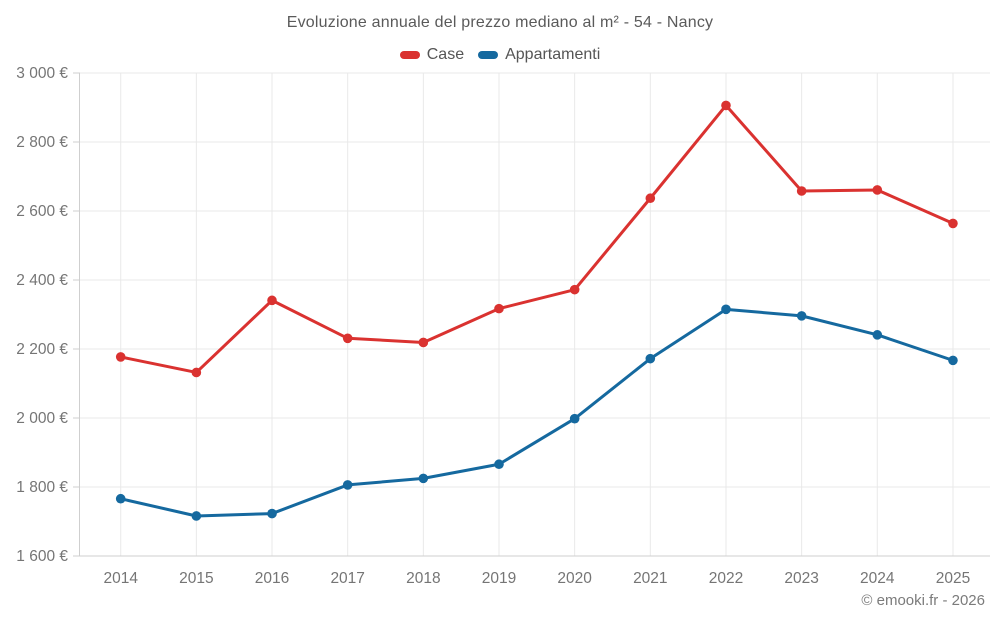 The height and width of the screenshot is (625, 1000). Describe the element at coordinates (423, 478) in the screenshot. I see `data-point-appartamenti-2018` at that location.